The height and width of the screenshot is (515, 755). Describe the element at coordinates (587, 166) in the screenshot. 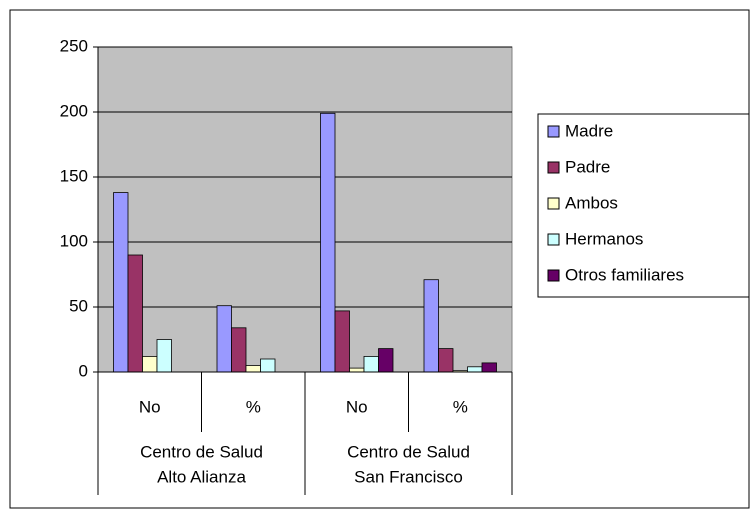

I see `legend-label: Padre` at that location.